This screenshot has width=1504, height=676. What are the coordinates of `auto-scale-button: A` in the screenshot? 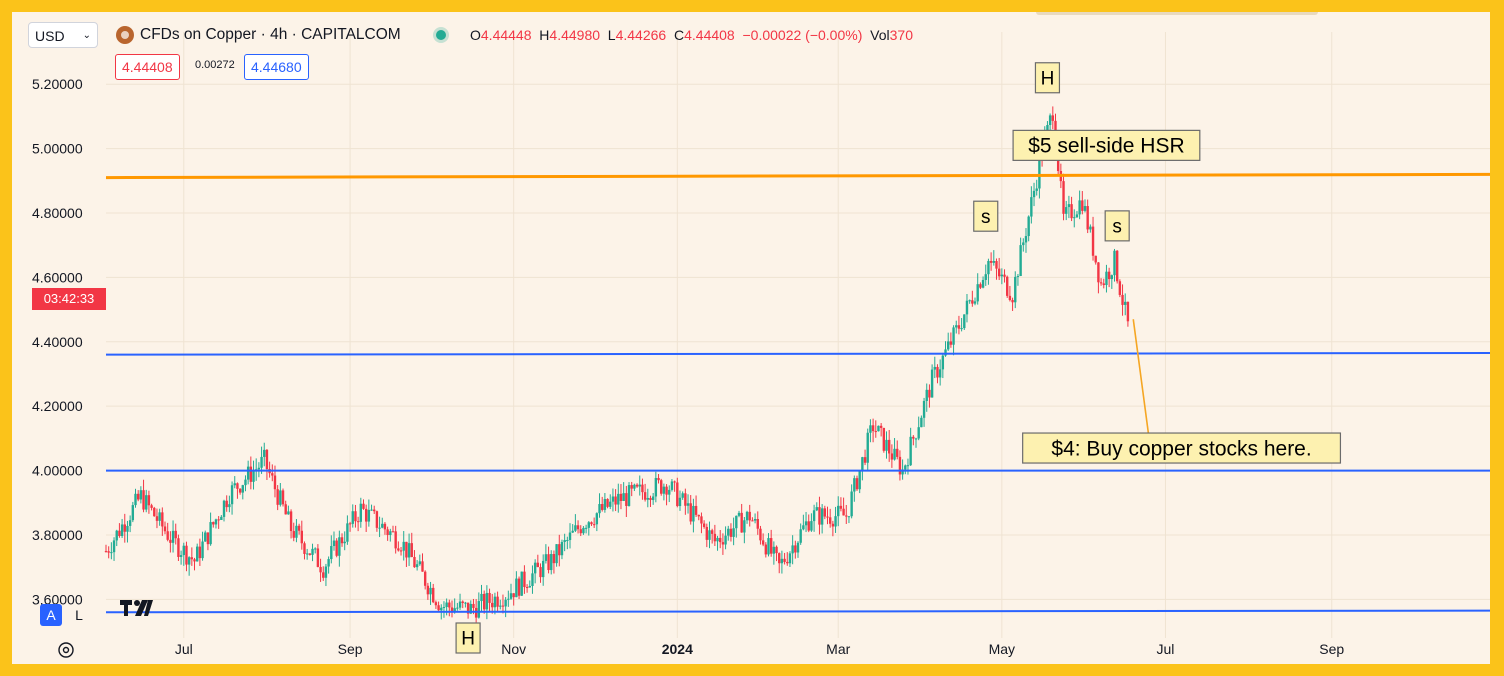 It's located at (51, 615).